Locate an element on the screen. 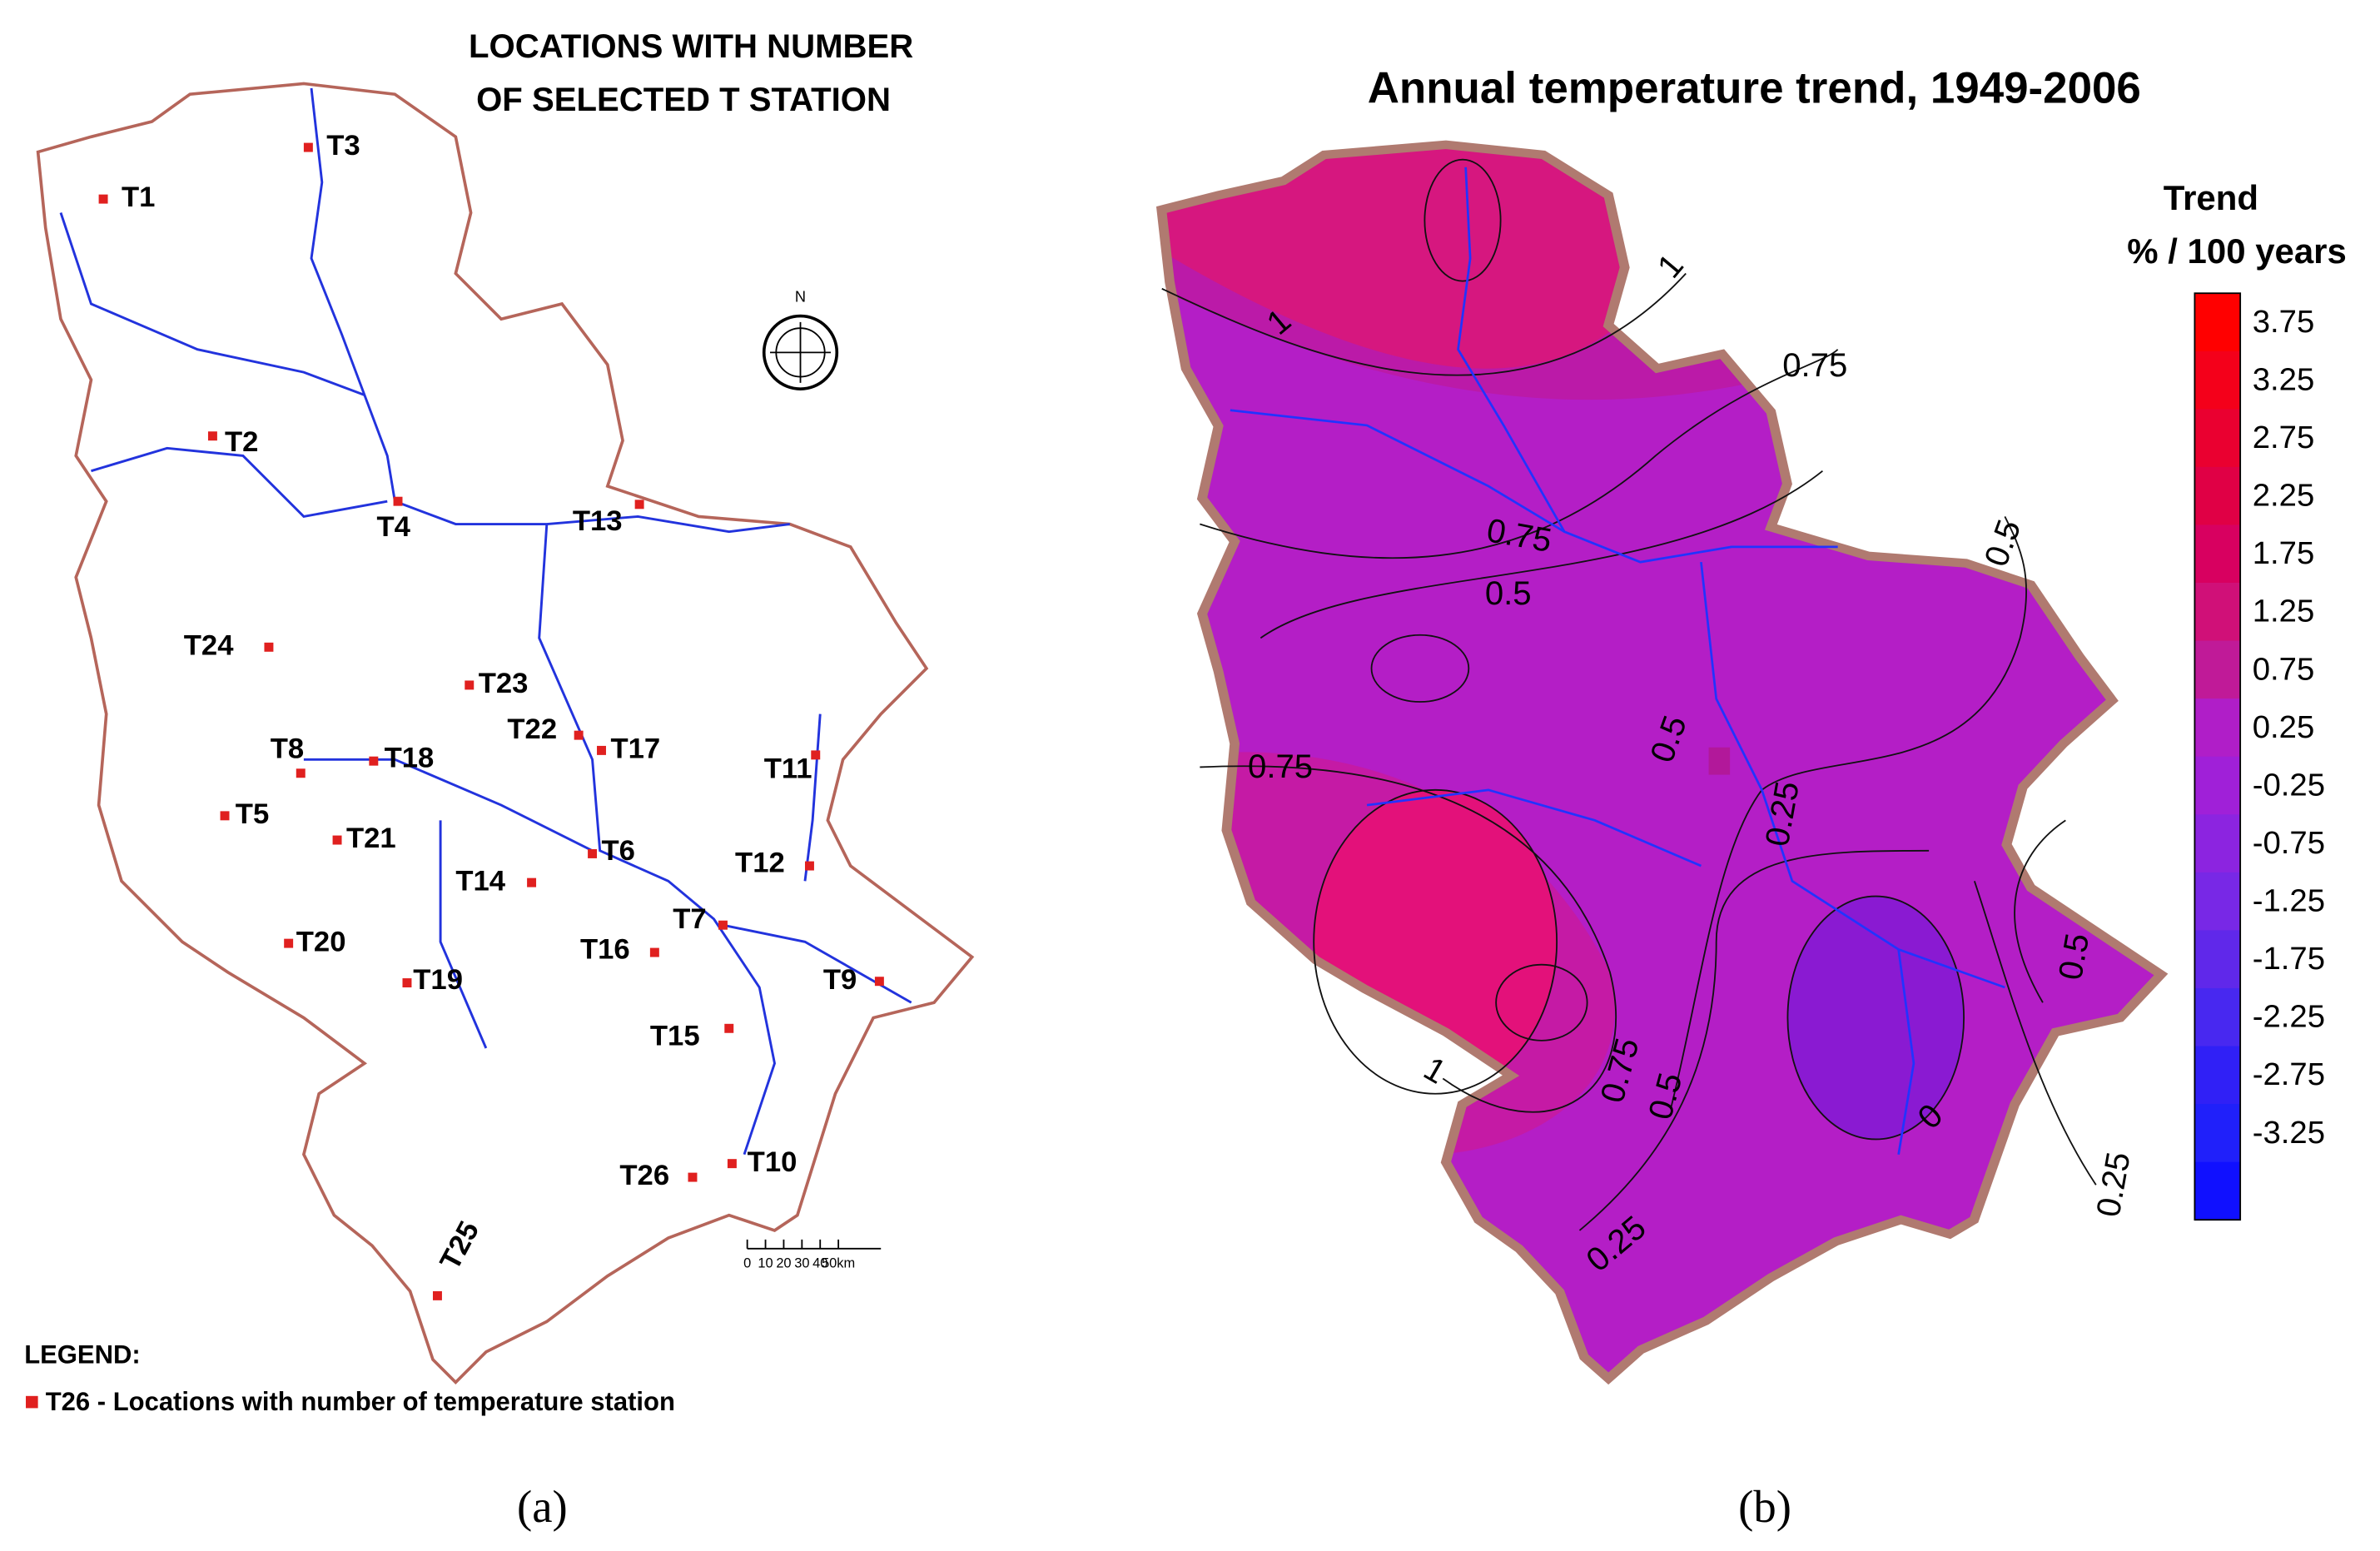 This screenshot has height=1551, width=2380. station-label: T4 is located at coordinates (393, 527).